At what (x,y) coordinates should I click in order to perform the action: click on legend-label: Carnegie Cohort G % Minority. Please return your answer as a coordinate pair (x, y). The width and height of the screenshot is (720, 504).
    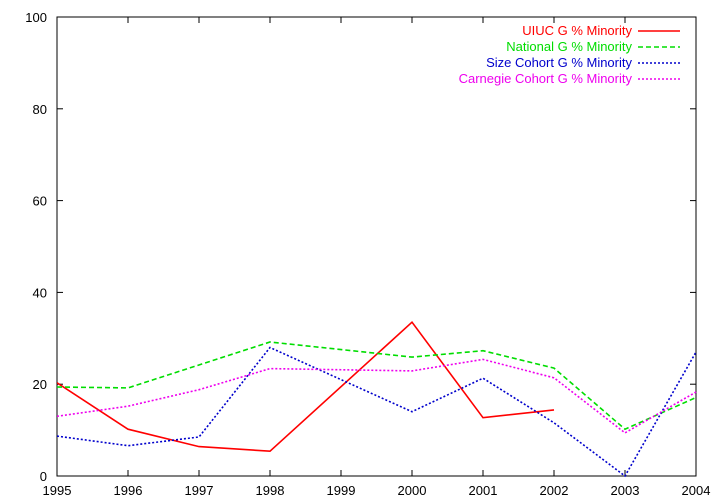
    Looking at the image, I should click on (546, 78).